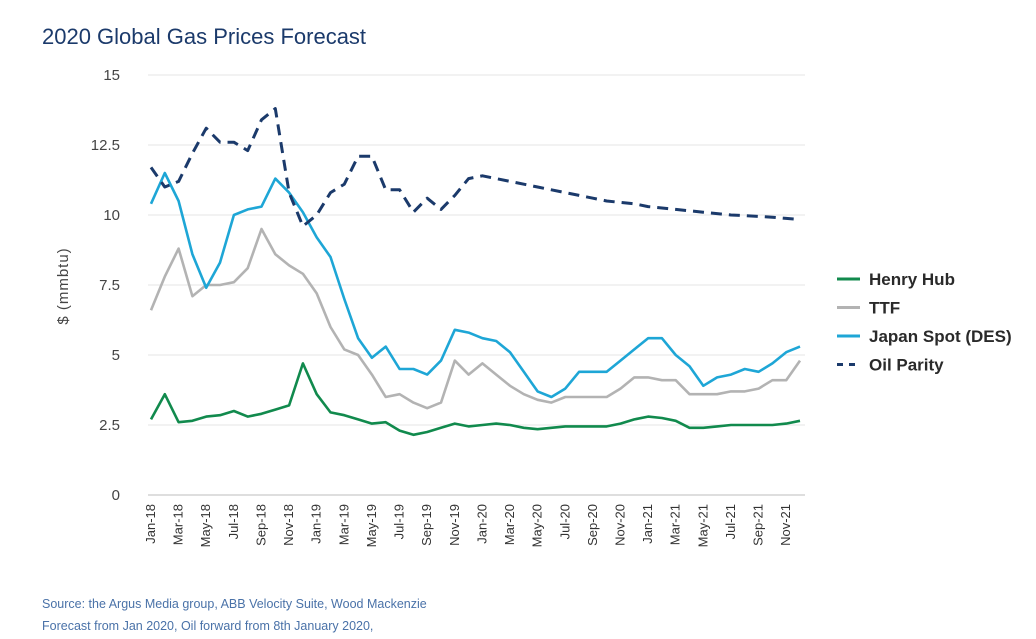  Describe the element at coordinates (912, 279) in the screenshot. I see `legend-label: Henry Hub` at that location.